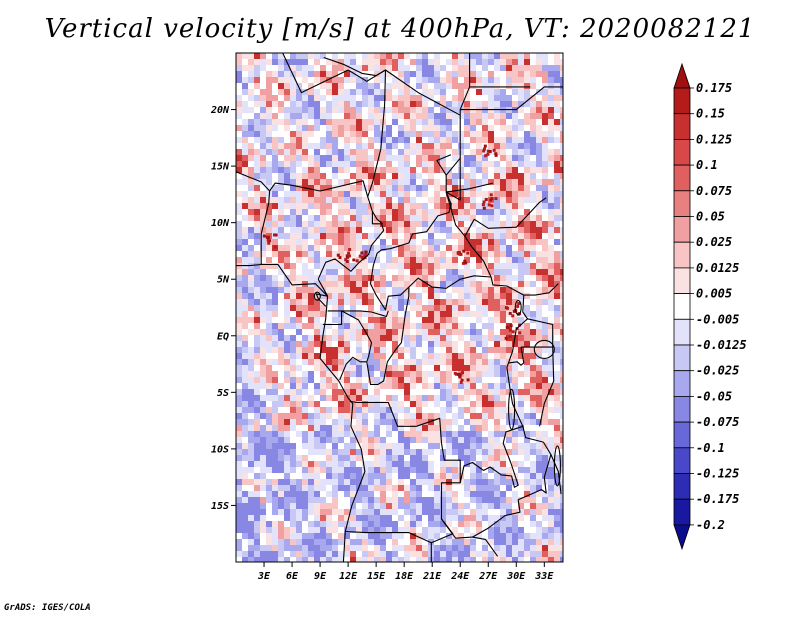 The image size is (800, 618). What do you see at coordinates (223, 308) in the screenshot?
I see `latitude-axis: 20N 15N 10N 5N EQ 5S 10S 15S` at bounding box center [223, 308].